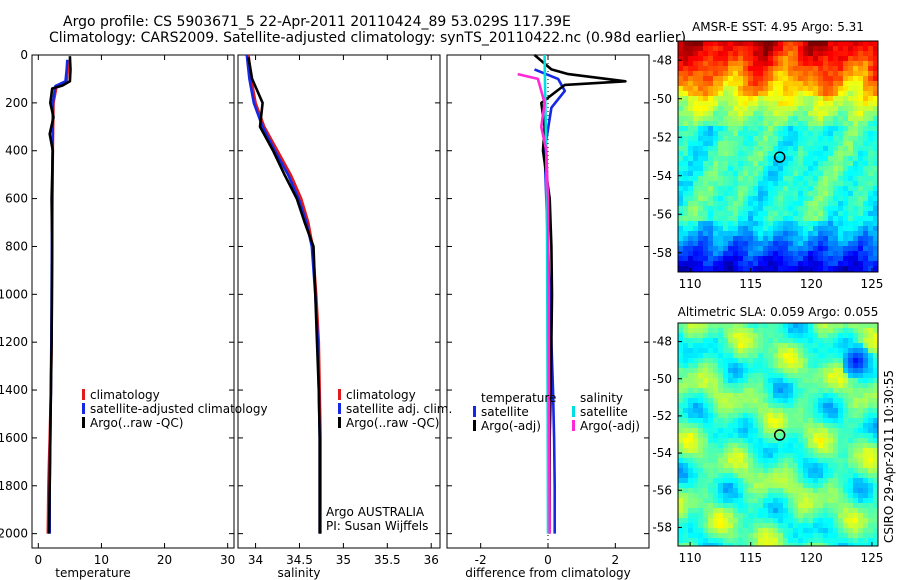 The height and width of the screenshot is (580, 900). Describe the element at coordinates (14, 438) in the screenshot. I see `depth-tick-label: 1600` at that location.